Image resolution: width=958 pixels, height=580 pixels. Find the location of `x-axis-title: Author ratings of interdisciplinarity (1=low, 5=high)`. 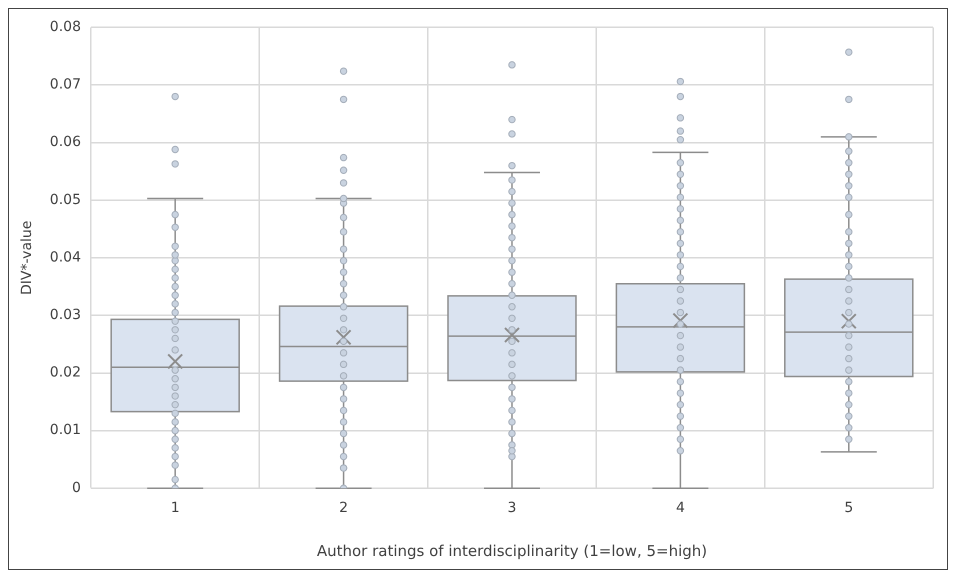

x-axis-title: Author ratings of interdisciplinarity (1=low, 5=high) is located at coordinates (512, 551).